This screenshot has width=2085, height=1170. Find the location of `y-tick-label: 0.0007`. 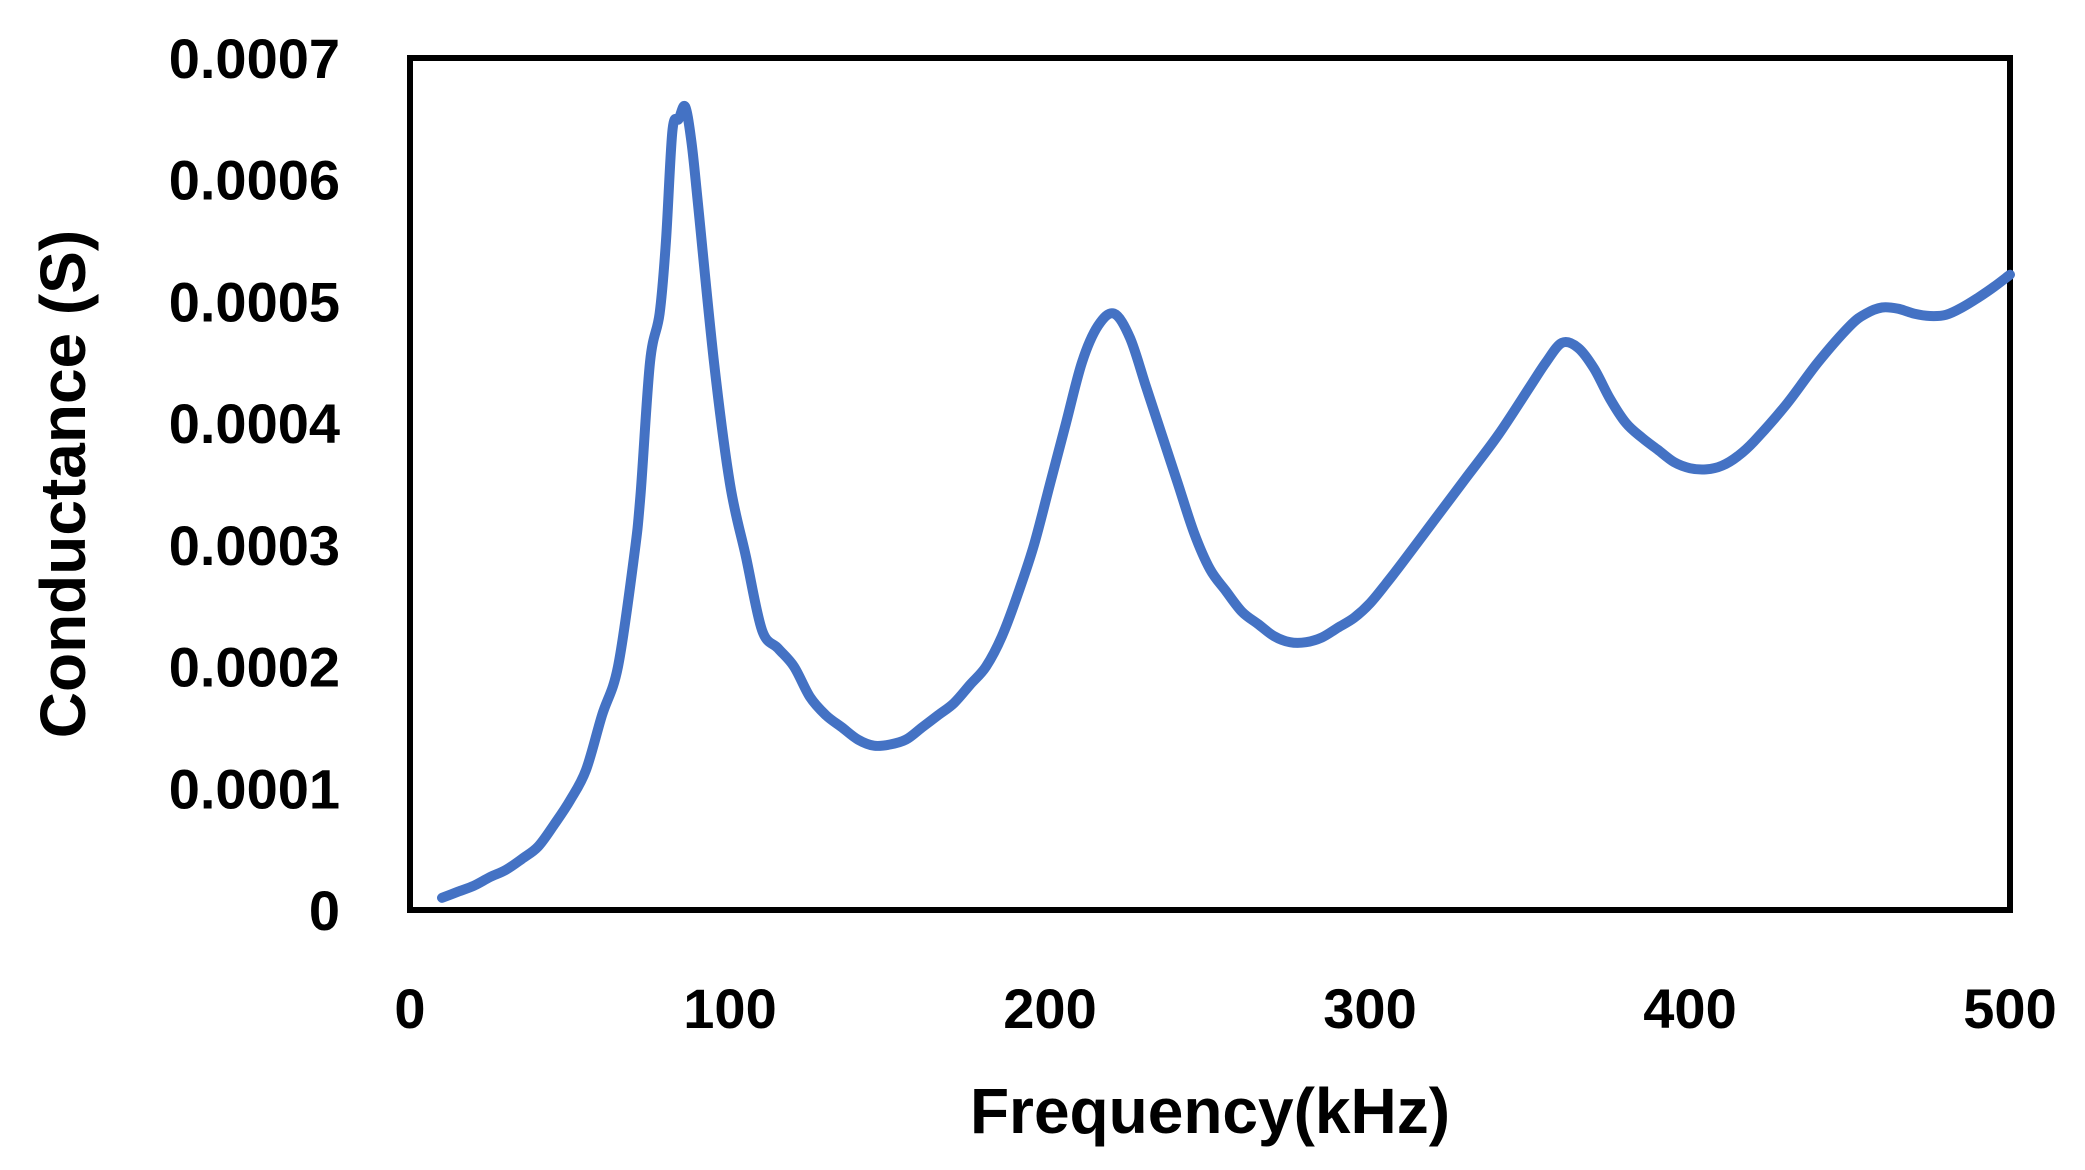

y-tick-label: 0.0007 is located at coordinates (254, 58).